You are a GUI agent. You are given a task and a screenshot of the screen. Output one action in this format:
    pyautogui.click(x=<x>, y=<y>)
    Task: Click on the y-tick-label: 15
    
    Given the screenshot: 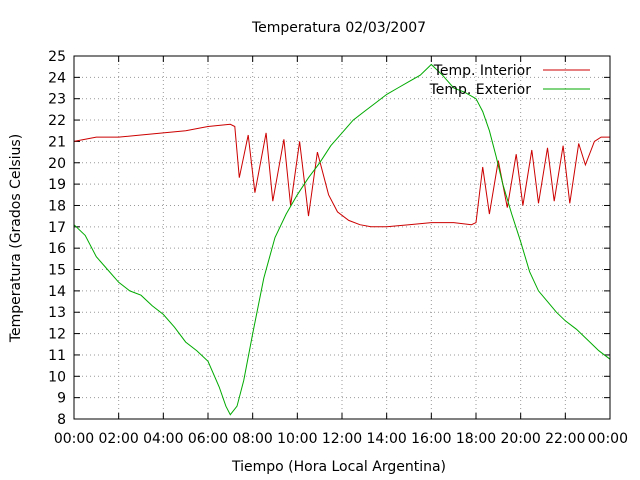 What is the action you would take?
    pyautogui.click(x=57, y=271)
    